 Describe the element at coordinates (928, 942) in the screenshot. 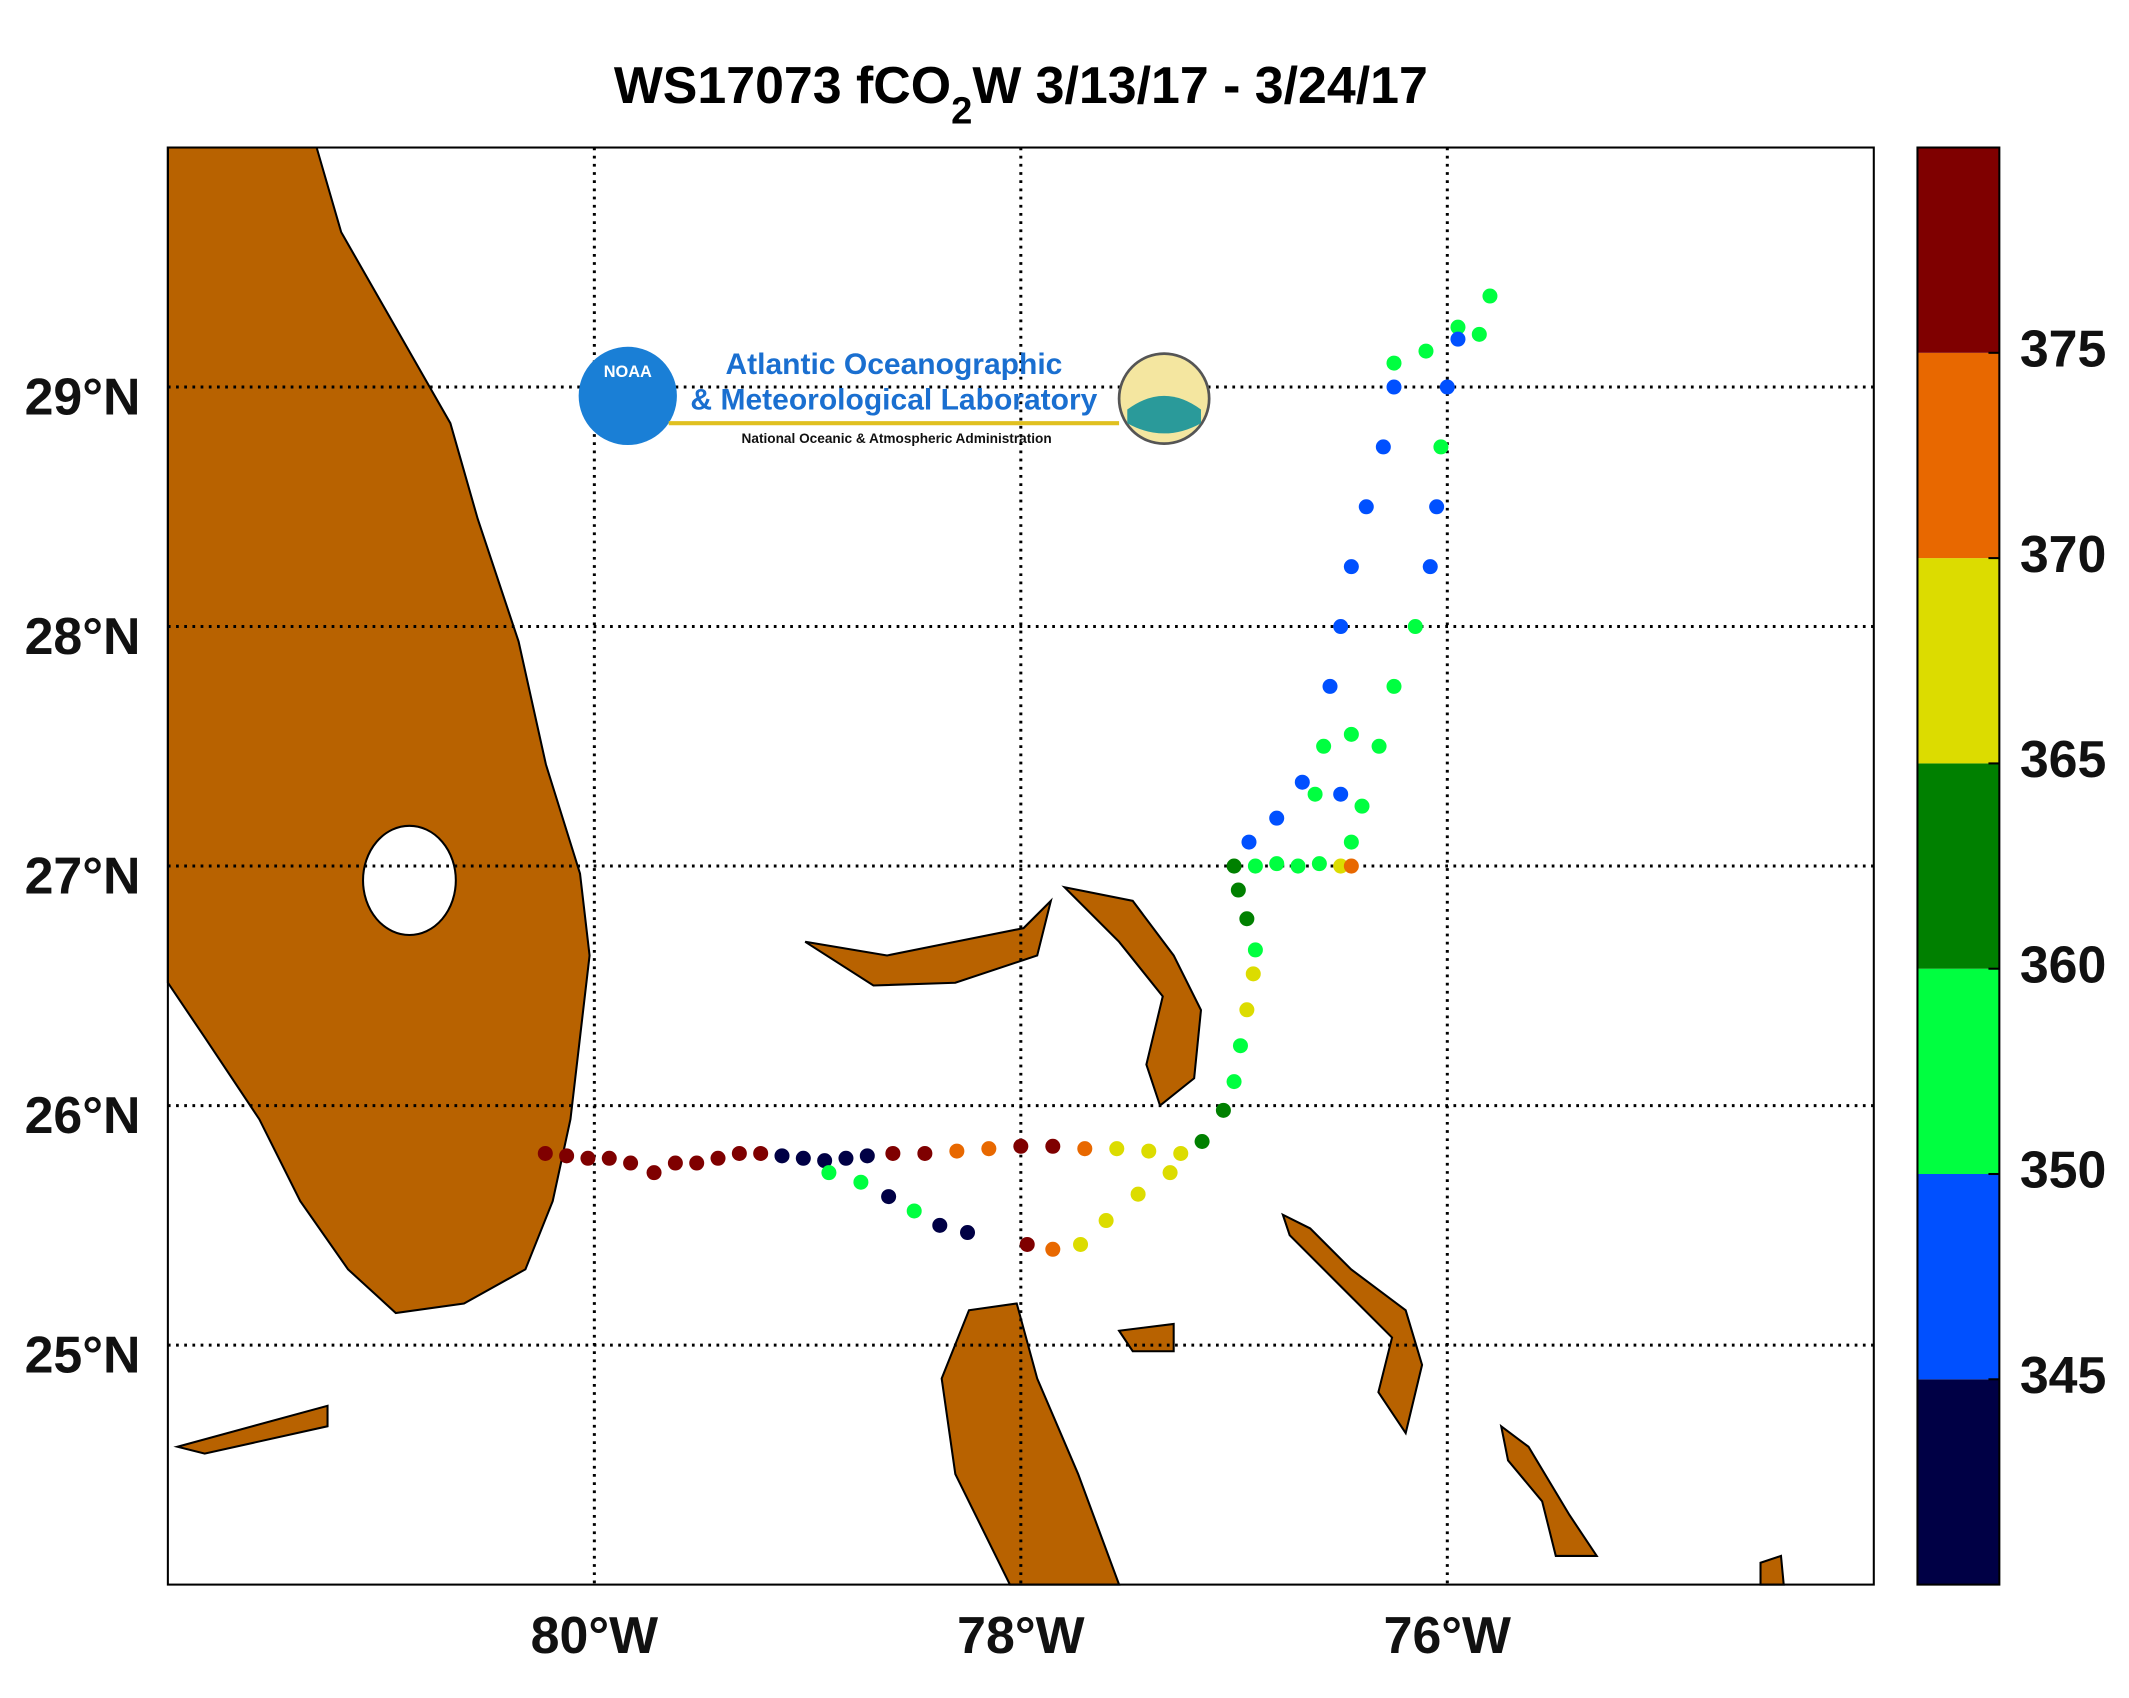

I see `grand-bahama` at that location.